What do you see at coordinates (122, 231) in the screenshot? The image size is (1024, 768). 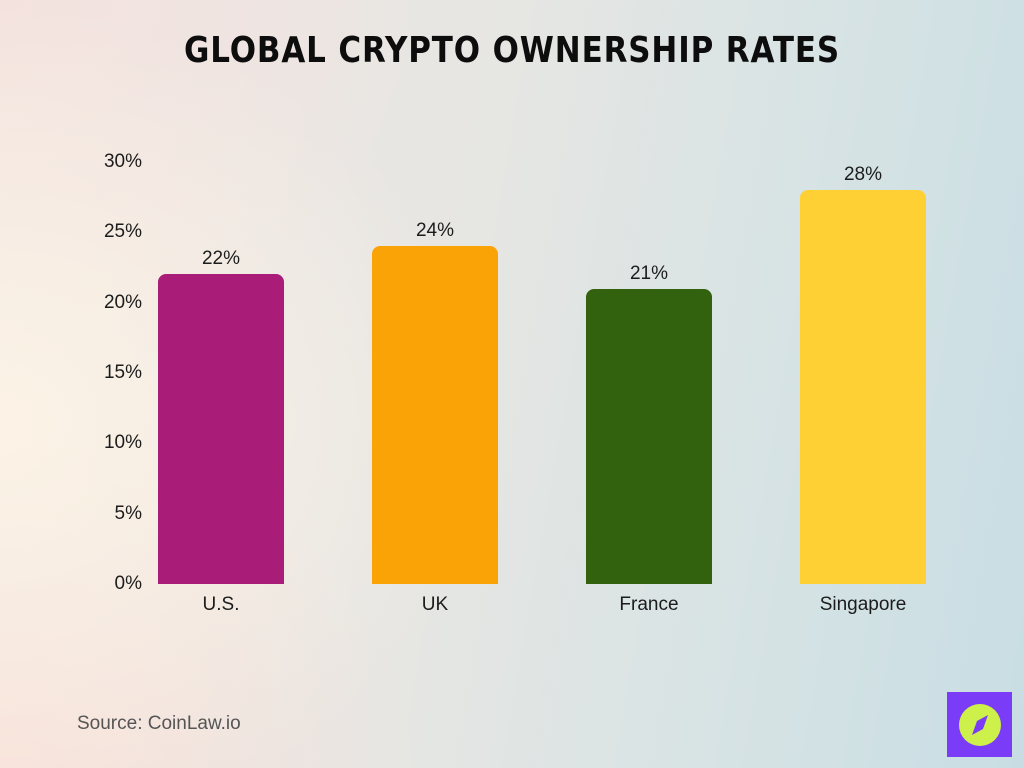 I see `y-tick: 25%` at bounding box center [122, 231].